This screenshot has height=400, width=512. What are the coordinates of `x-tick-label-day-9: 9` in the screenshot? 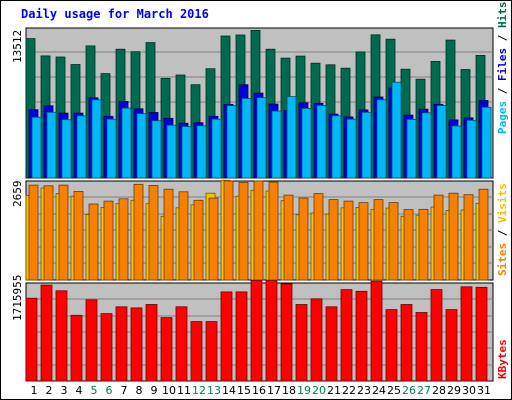 It's located at (154, 390).